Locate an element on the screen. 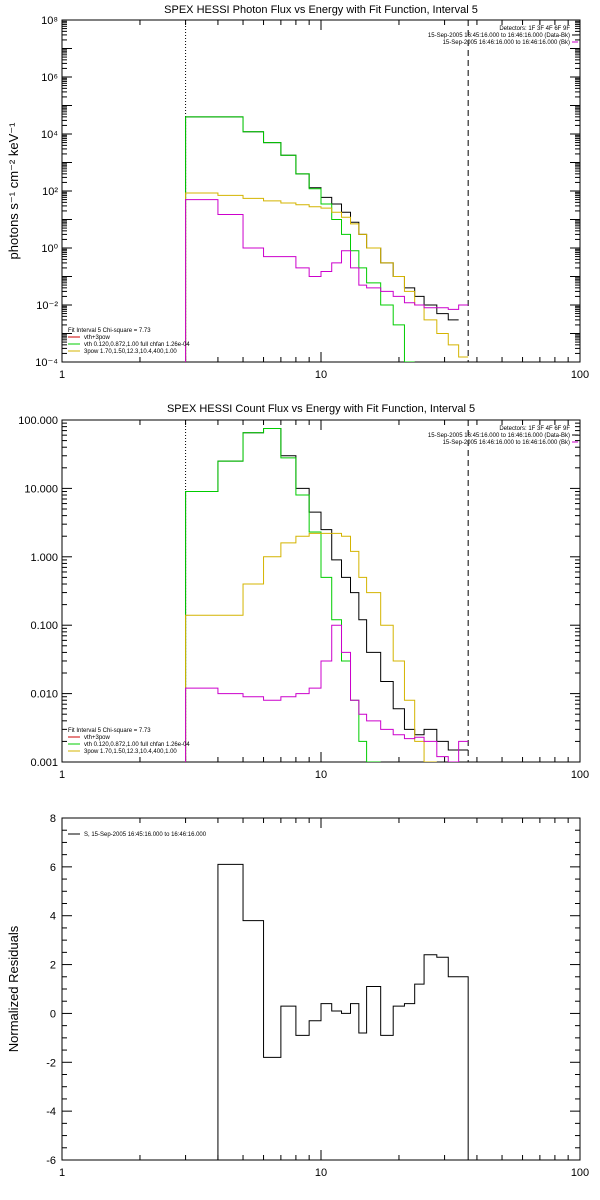 The height and width of the screenshot is (1200, 600). y-tick-label: -4 is located at coordinates (51, 1112).